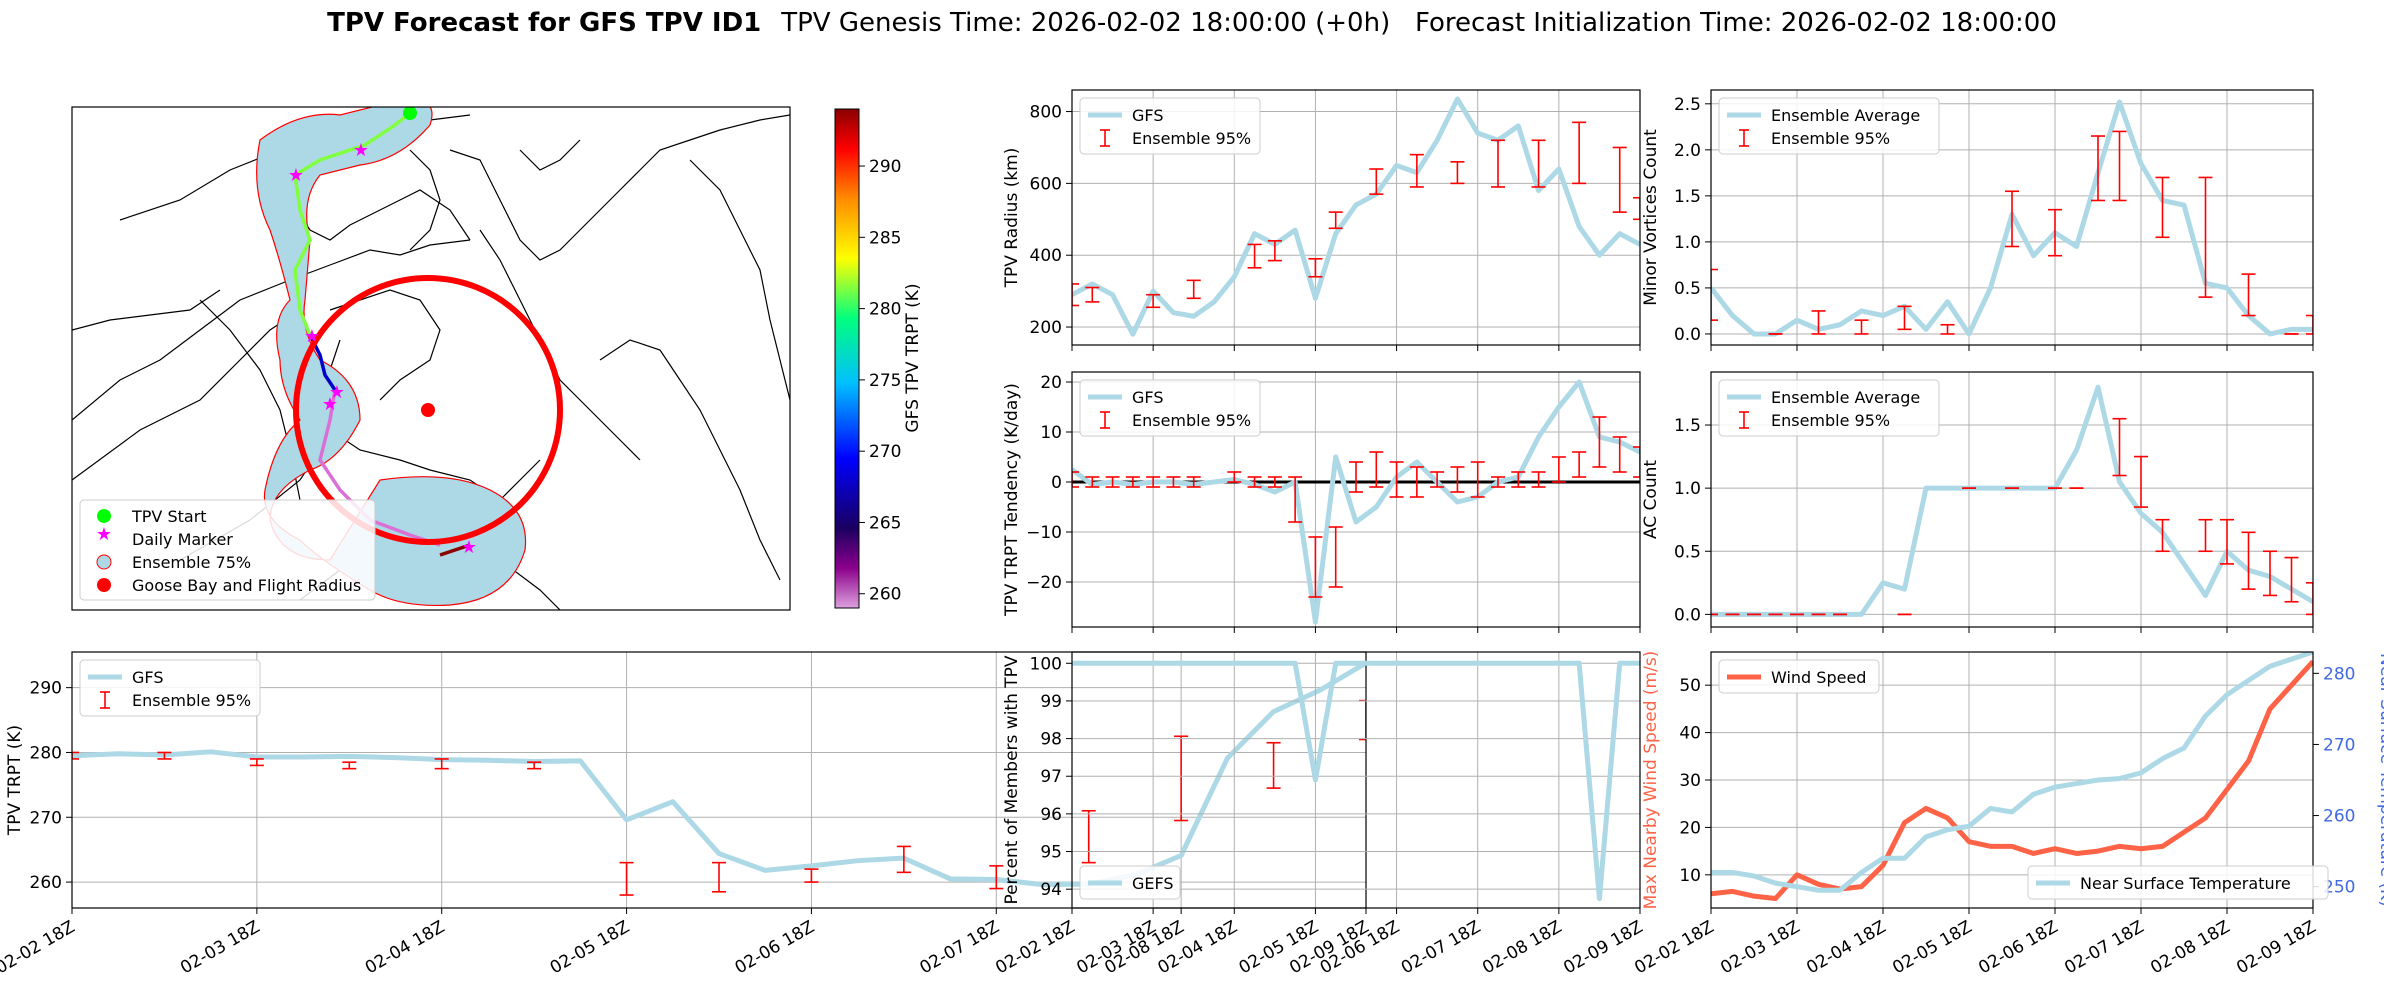  I want to click on ensemble-75-swath, so click(391, 356).